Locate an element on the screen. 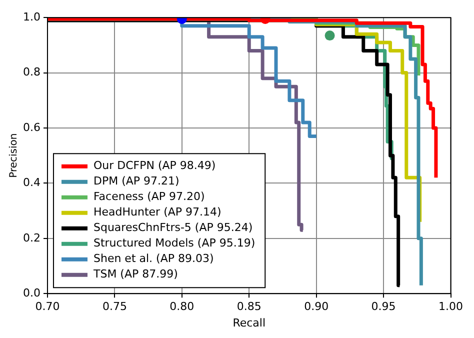 The width and height of the screenshot is (474, 338). y-tick-label: 0.0 is located at coordinates (31, 293).